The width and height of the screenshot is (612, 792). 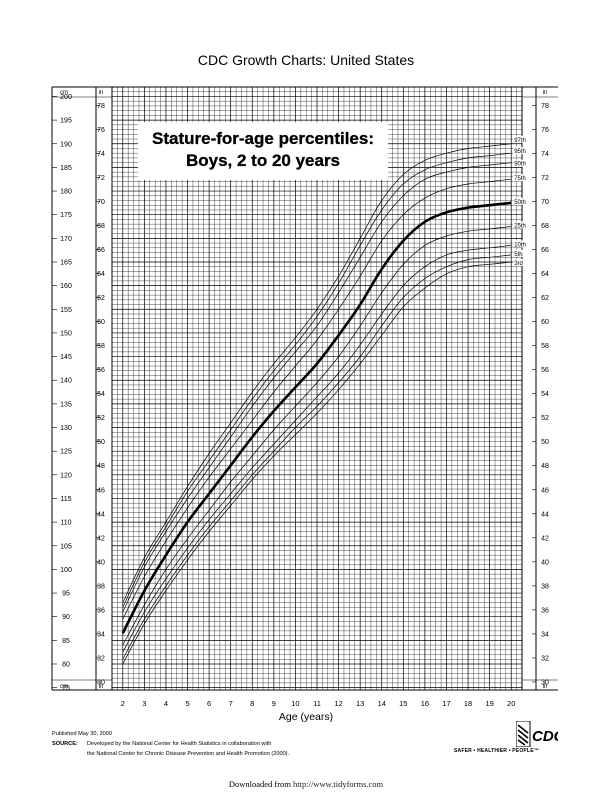 What do you see at coordinates (545, 226) in the screenshot?
I see `in-tick-label-right: 68` at bounding box center [545, 226].